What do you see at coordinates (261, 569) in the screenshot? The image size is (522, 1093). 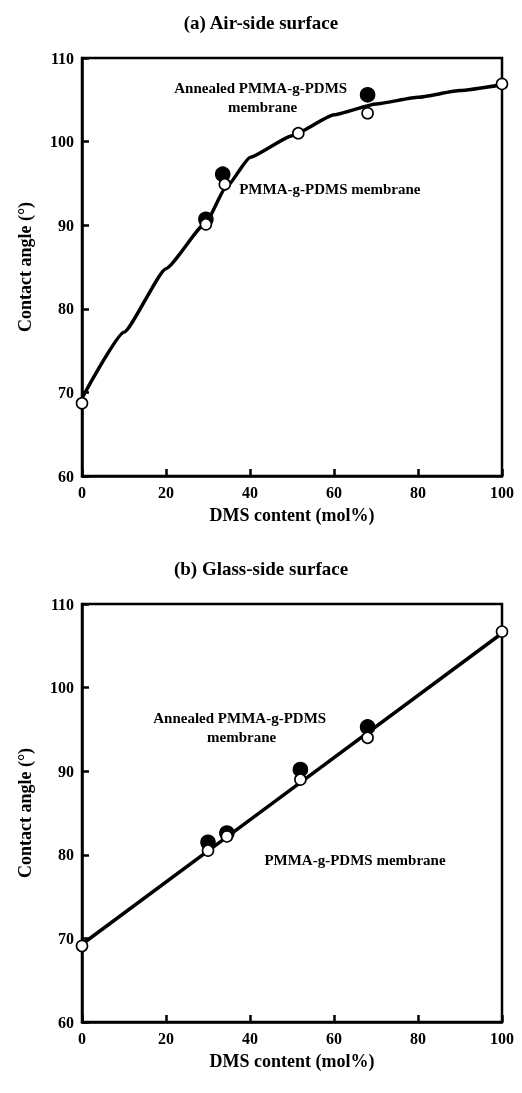 I see `chart-title: (b) Glass-side surface` at bounding box center [261, 569].